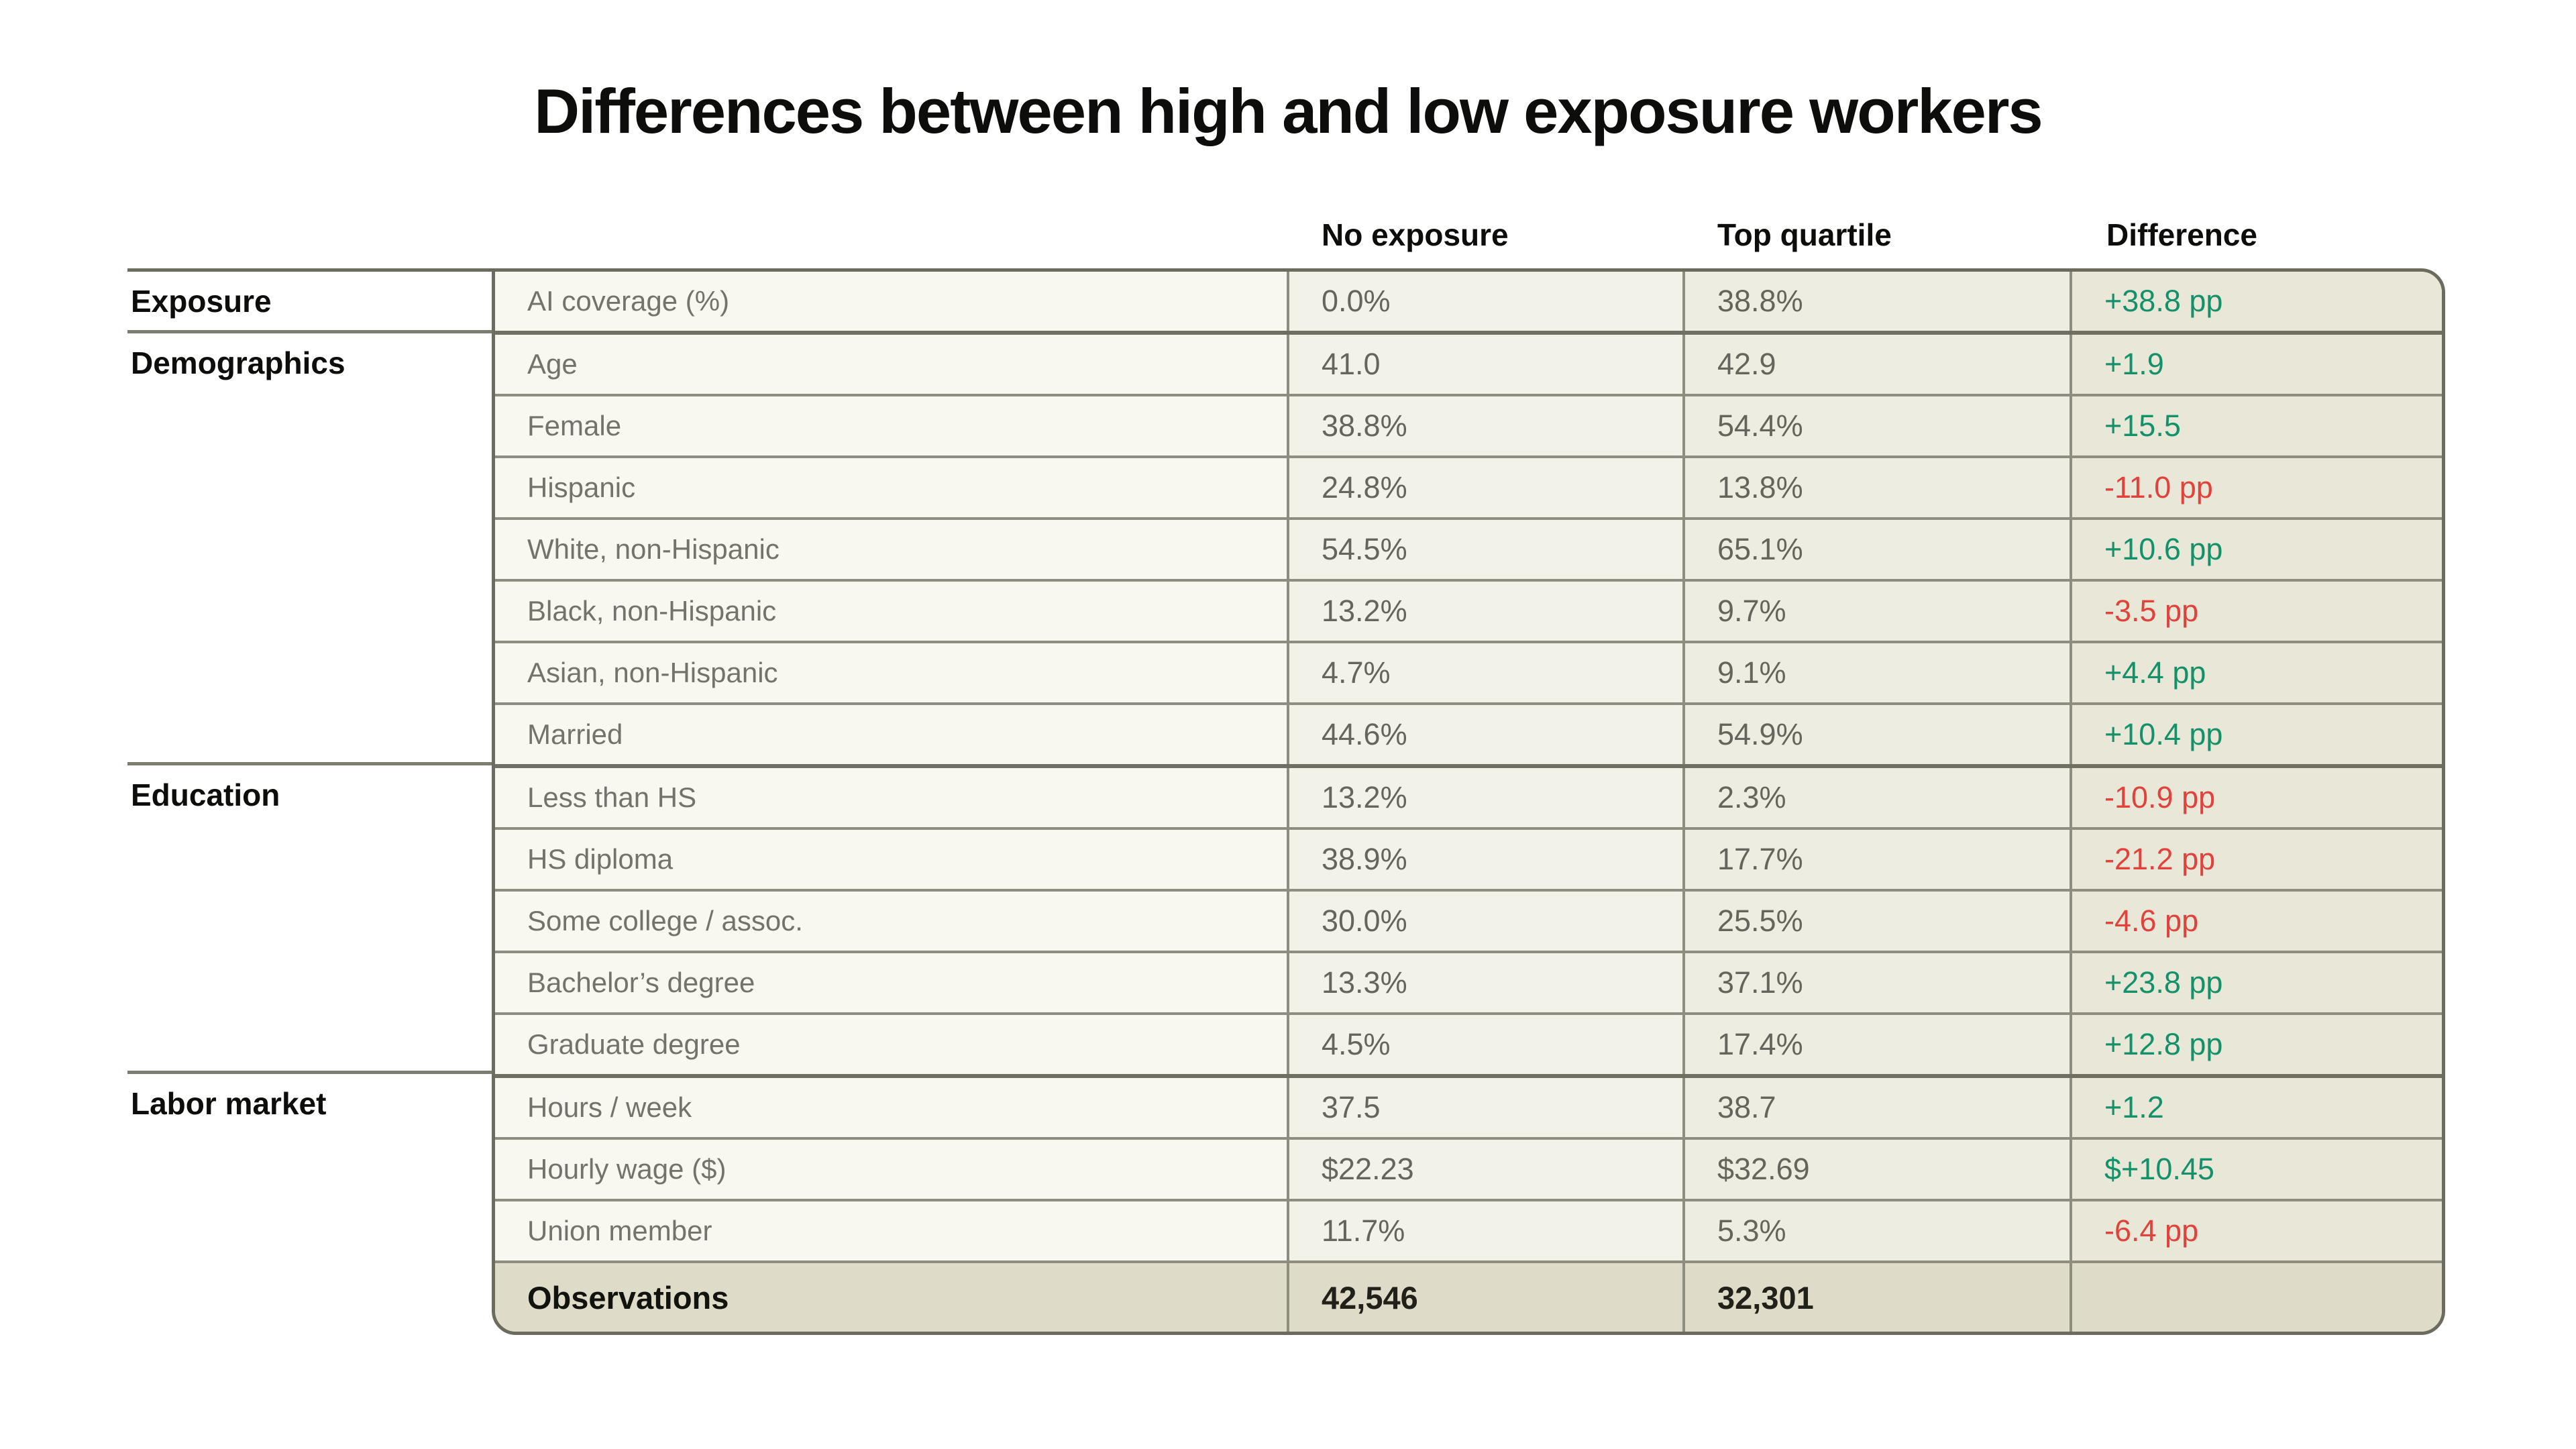  Describe the element at coordinates (1876, 734) in the screenshot. I see `top-quartile-value: 54.9%` at that location.